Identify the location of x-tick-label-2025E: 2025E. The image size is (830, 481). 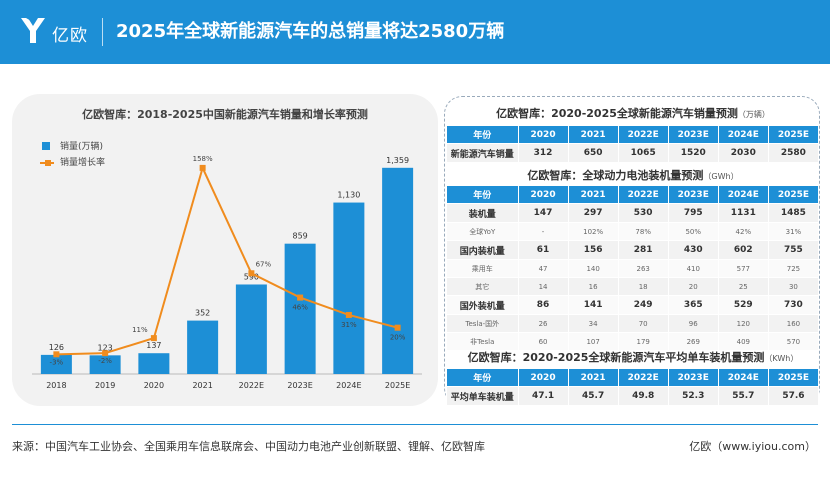
(397, 385).